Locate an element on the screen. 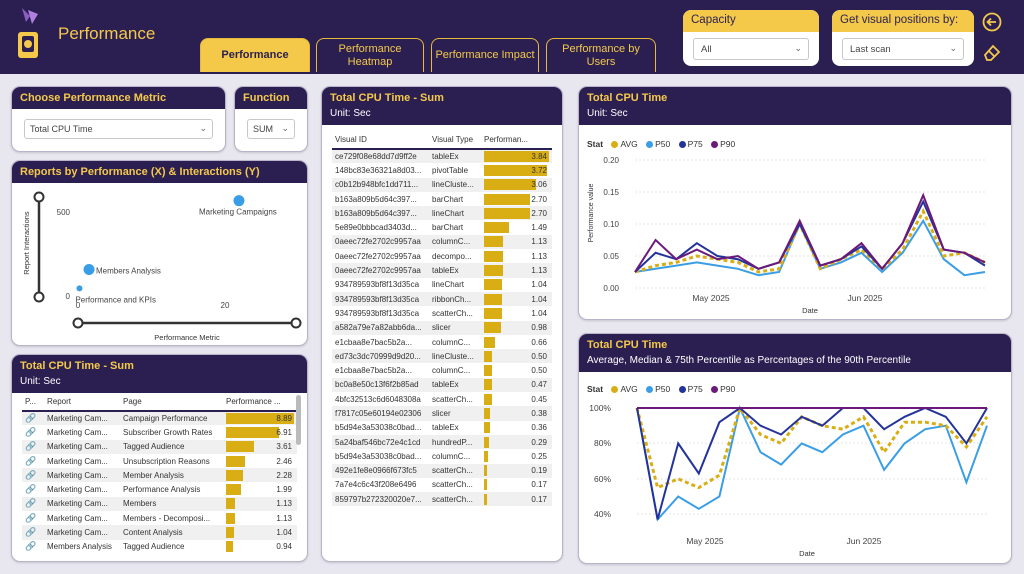 The width and height of the screenshot is (1024, 574). table-row: 🔗 Marketing Cam... Tagged Audience 3.61 is located at coordinates (159, 446).